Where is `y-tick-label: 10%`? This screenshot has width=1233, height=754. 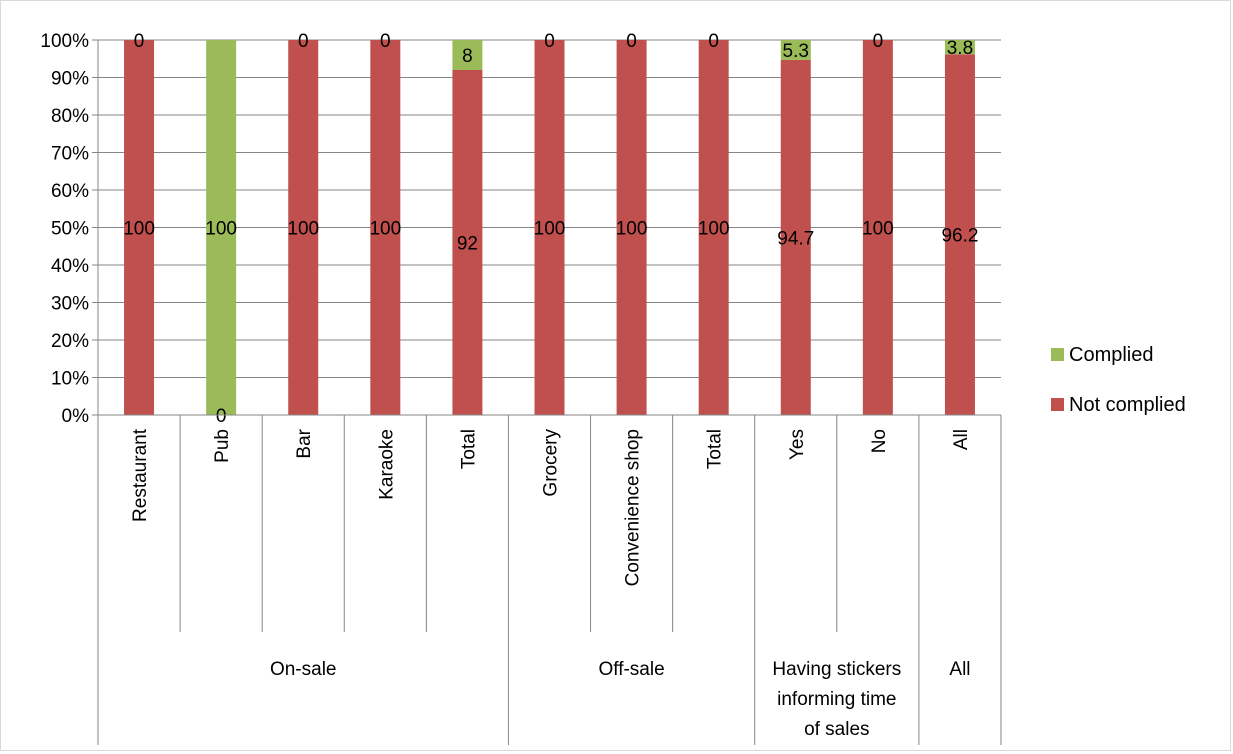
y-tick-label: 10% is located at coordinates (70, 379).